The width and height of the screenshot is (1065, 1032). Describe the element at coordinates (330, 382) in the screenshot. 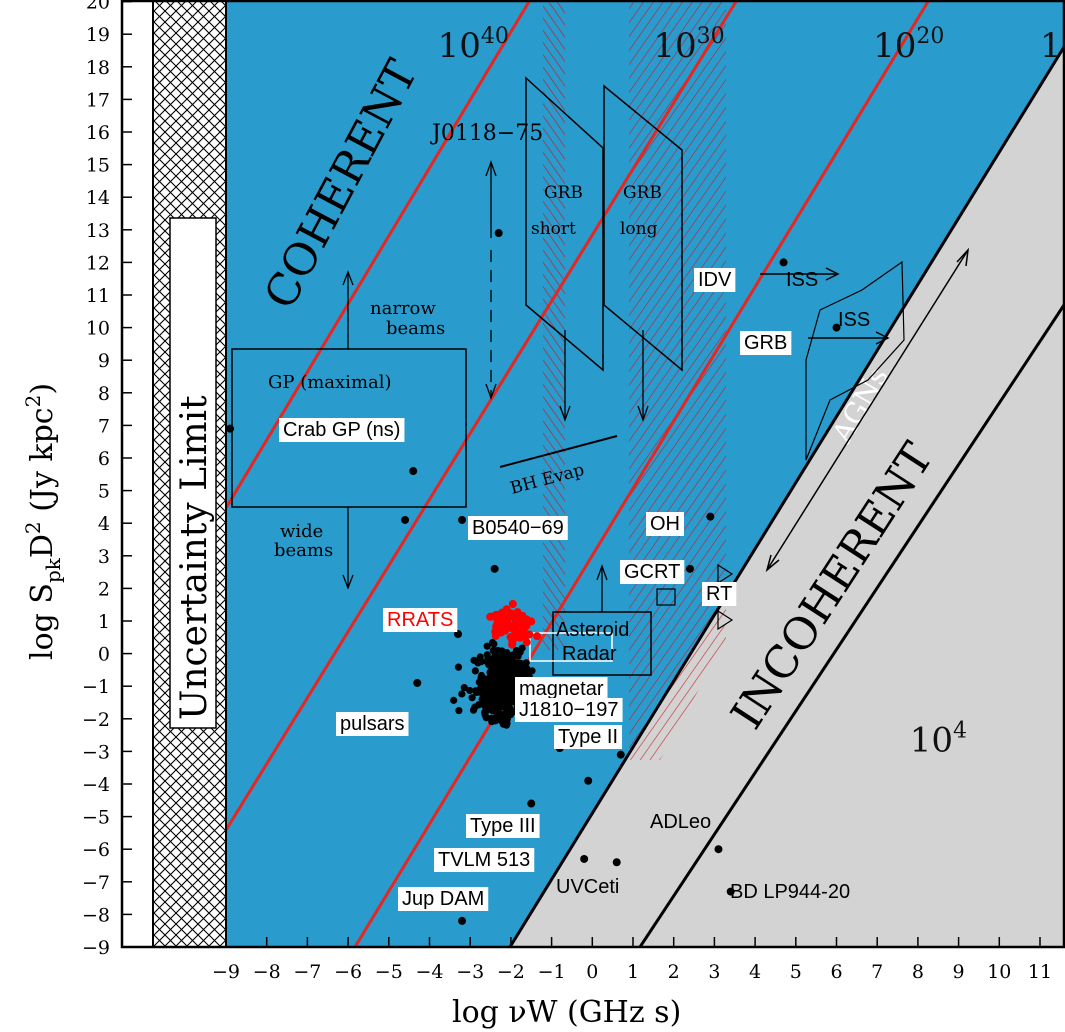

I see `gp-maximal-label: GP (maximal)` at that location.